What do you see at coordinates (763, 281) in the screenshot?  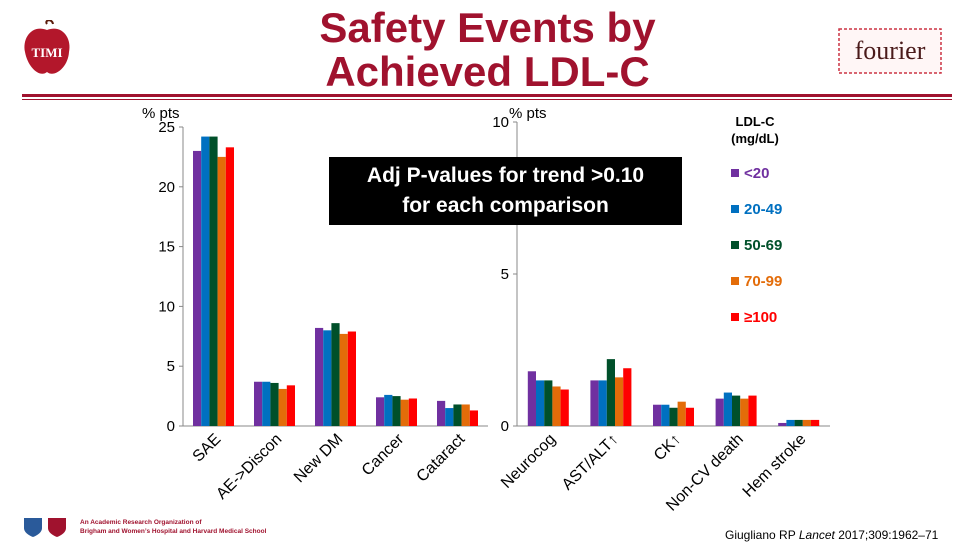 I see `legend-label: 70-99` at bounding box center [763, 281].